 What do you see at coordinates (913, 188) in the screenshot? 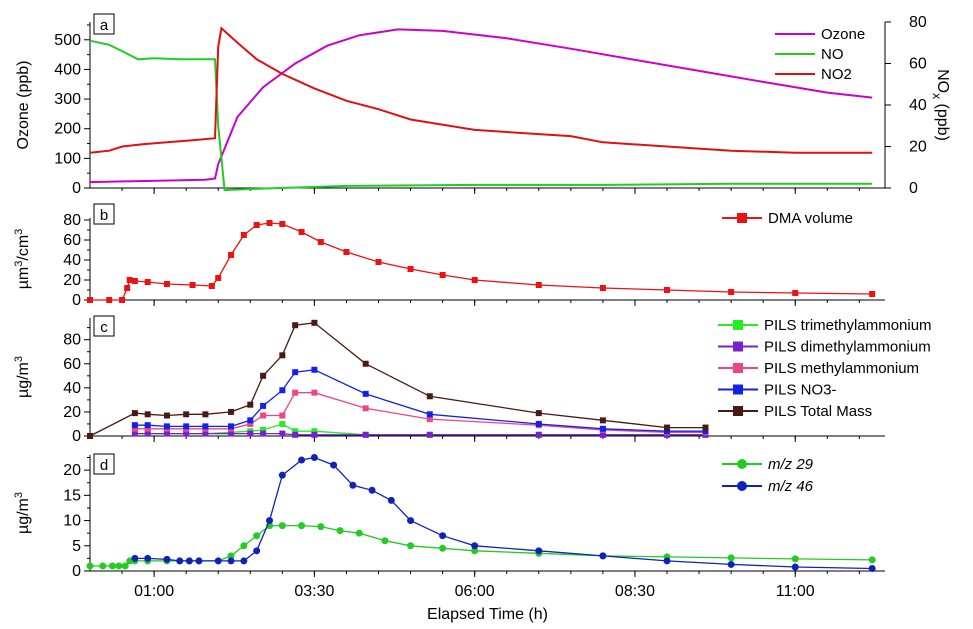
I see `panel-a-y2-tick-label: 0` at bounding box center [913, 188].